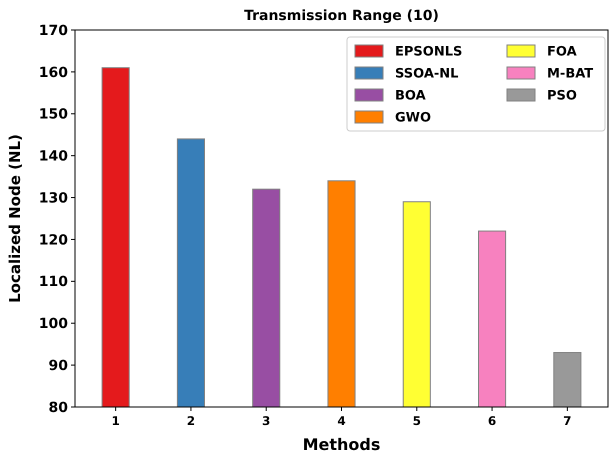 The image size is (612, 455). I want to click on x-tick-label: 1, so click(115, 421).